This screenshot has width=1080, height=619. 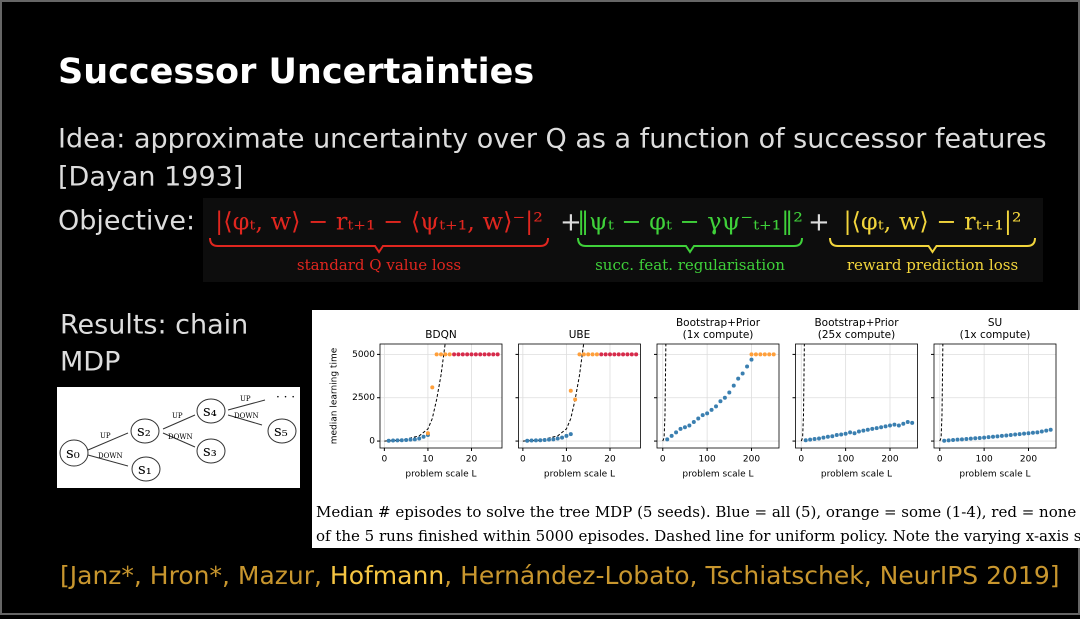 What do you see at coordinates (690, 265) in the screenshot?
I see `formula-caption: succ. feat. regularisation` at bounding box center [690, 265].